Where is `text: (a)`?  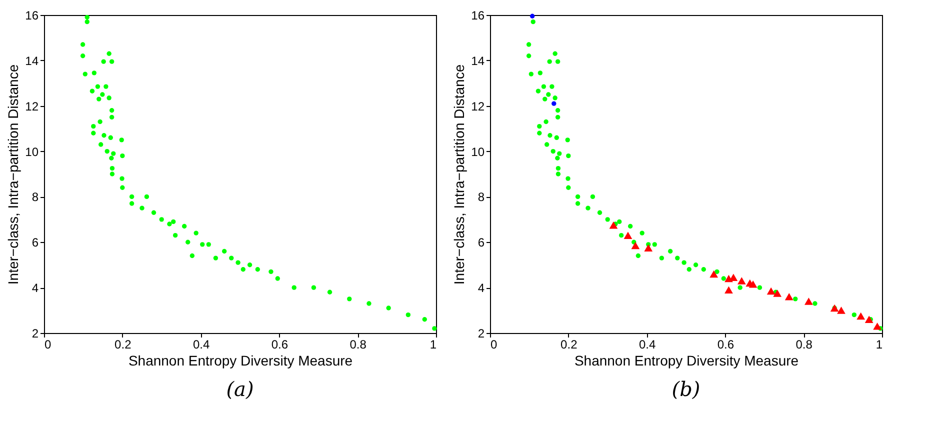 text: (a) is located at coordinates (240, 389).